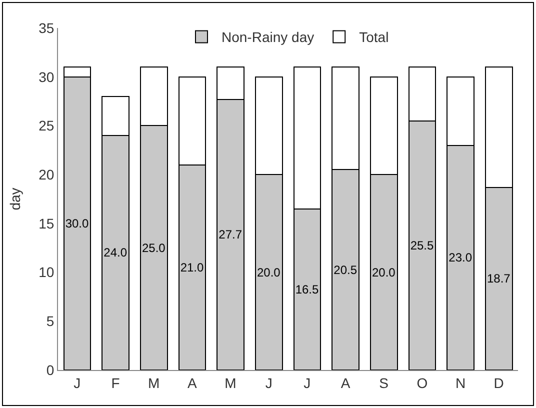  What do you see at coordinates (46, 28) in the screenshot?
I see `y-tick-label: 35` at bounding box center [46, 28].